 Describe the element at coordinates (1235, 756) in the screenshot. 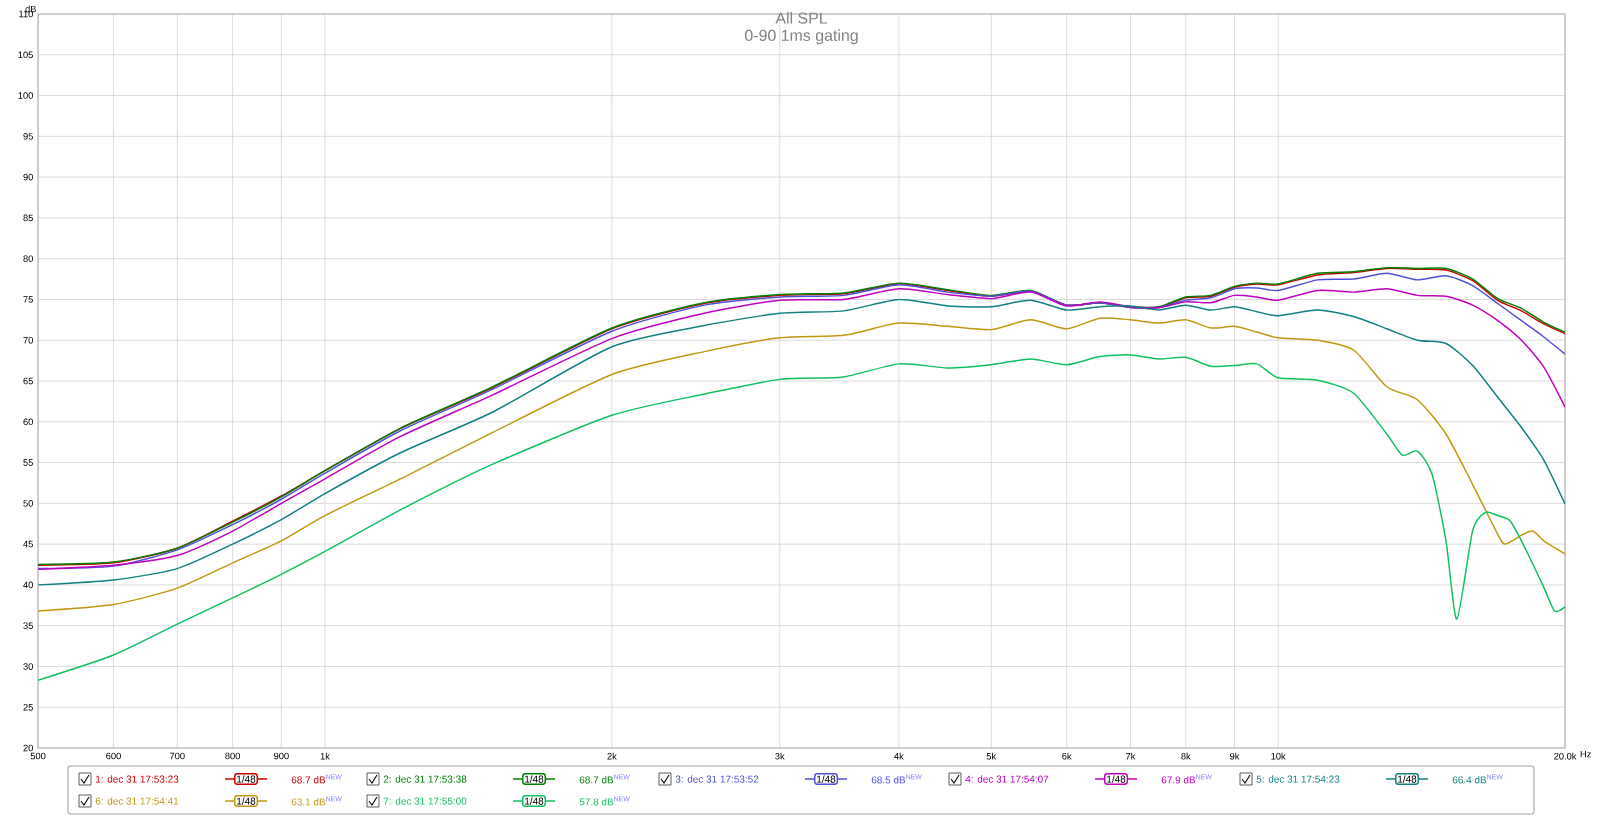

I see `x-tick-label: 9k` at that location.